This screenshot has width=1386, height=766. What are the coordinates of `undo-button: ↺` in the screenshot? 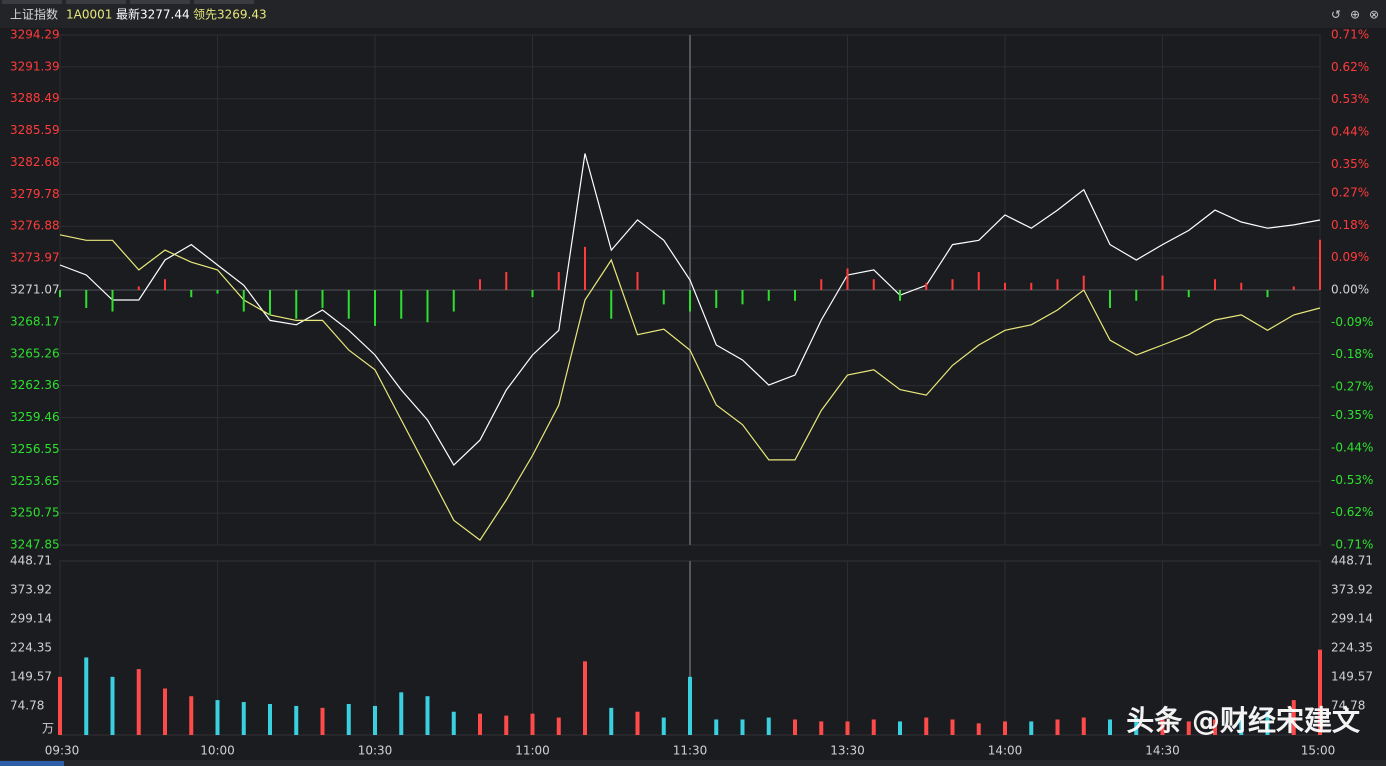 It's located at (1336, 15).